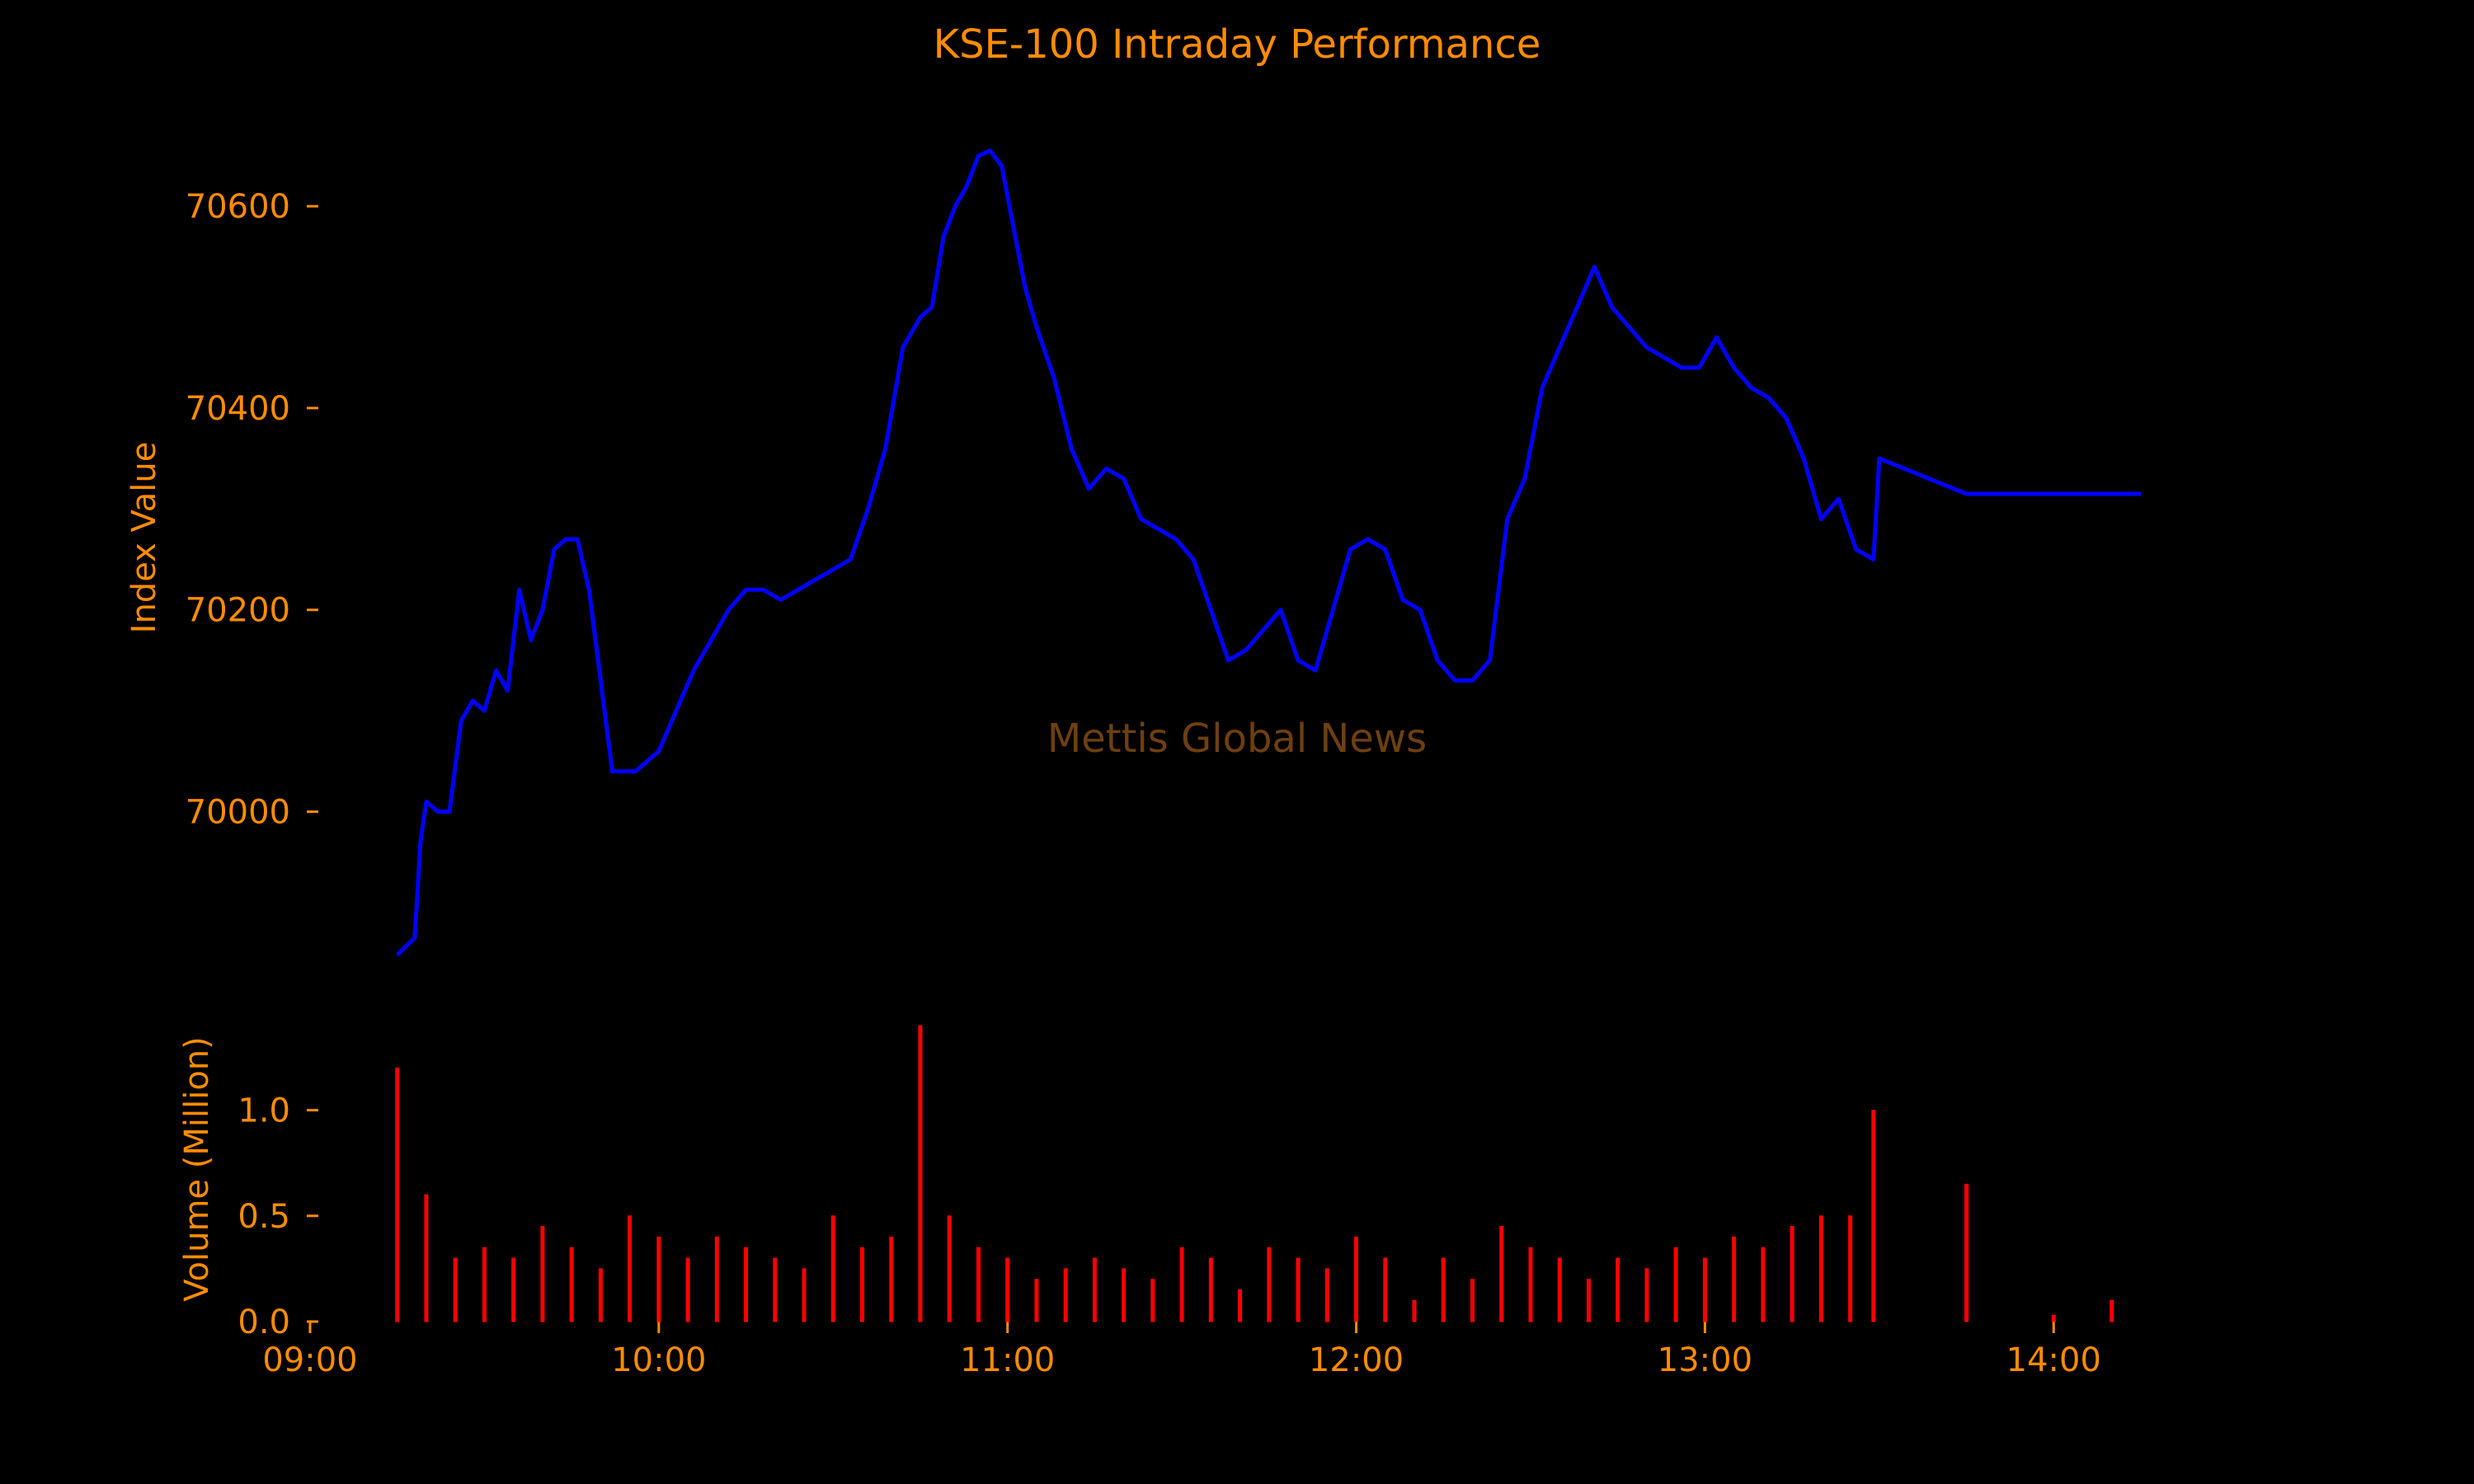 Image resolution: width=2474 pixels, height=1484 pixels. What do you see at coordinates (144, 538) in the screenshot?
I see `price-y-axis-label: Index Value` at bounding box center [144, 538].